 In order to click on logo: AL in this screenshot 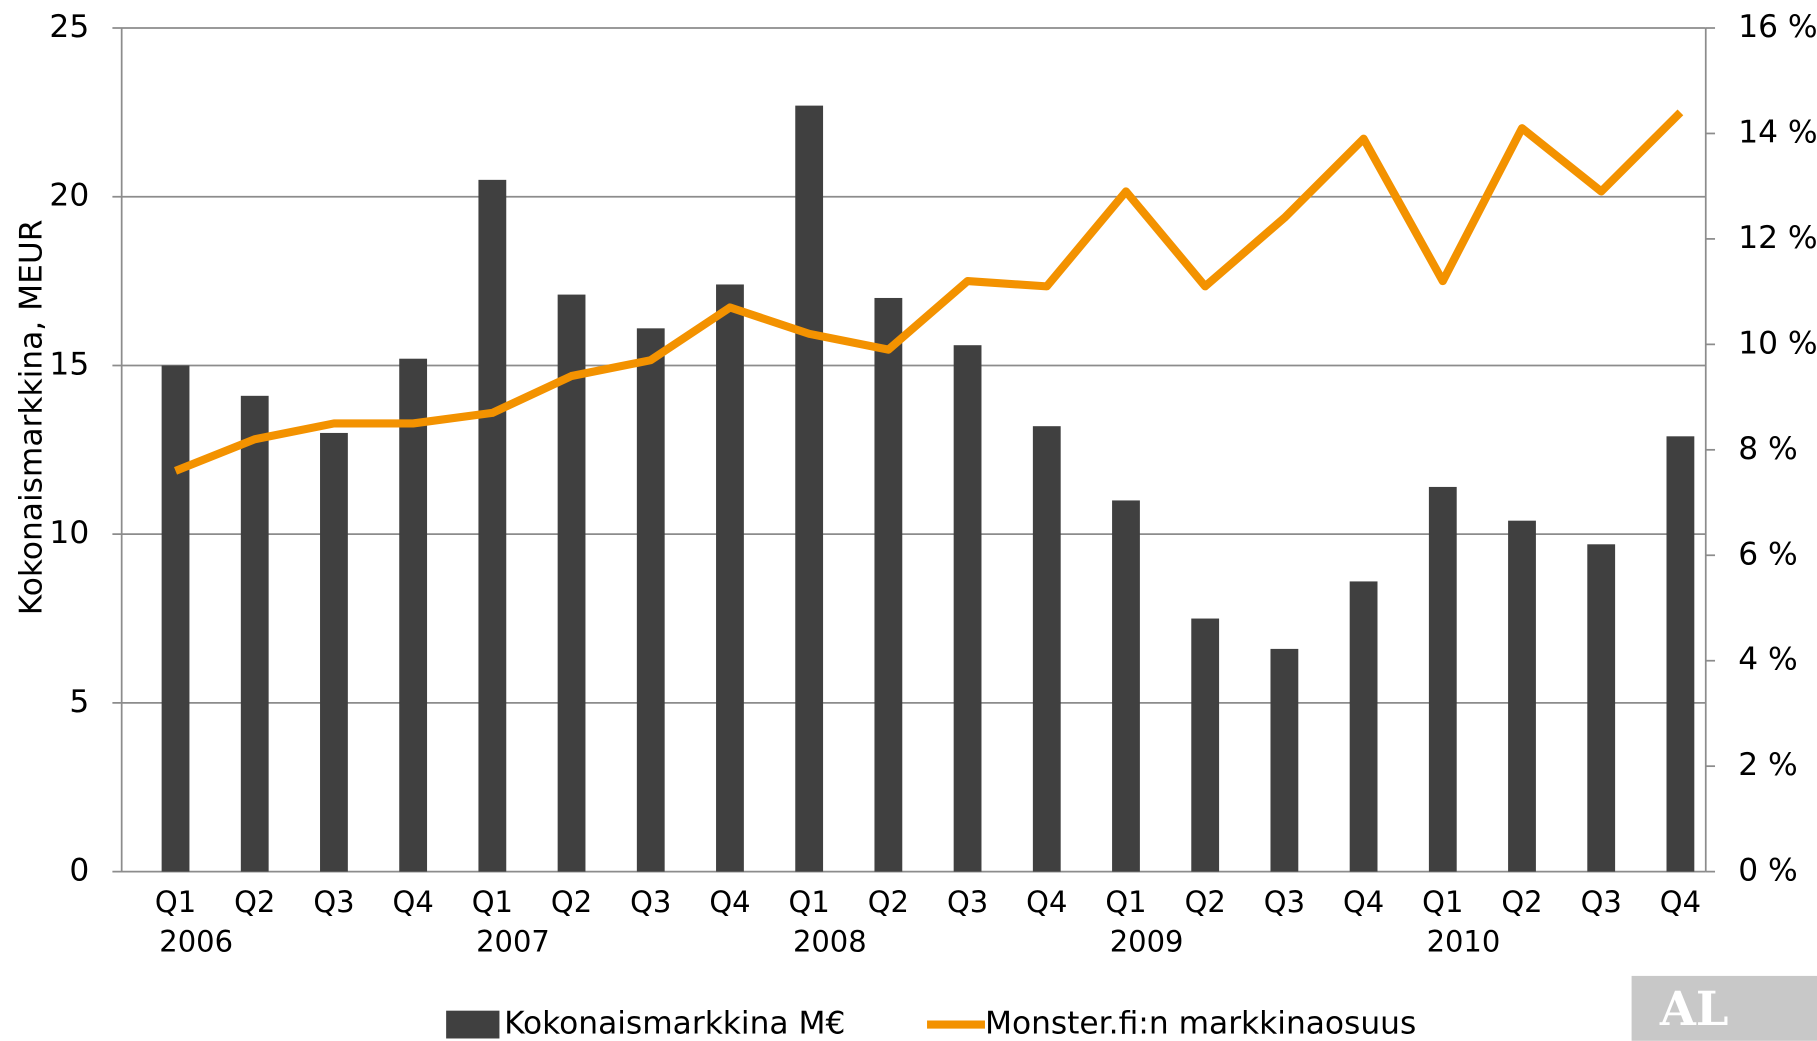, I will do `click(1694, 1008)`.